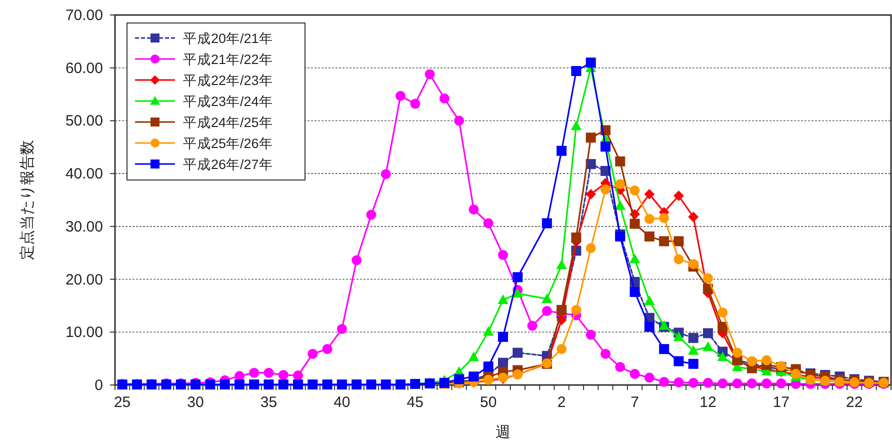 The width and height of the screenshot is (892, 442). I want to click on legend-label: 平成25年/26年, so click(228, 143).